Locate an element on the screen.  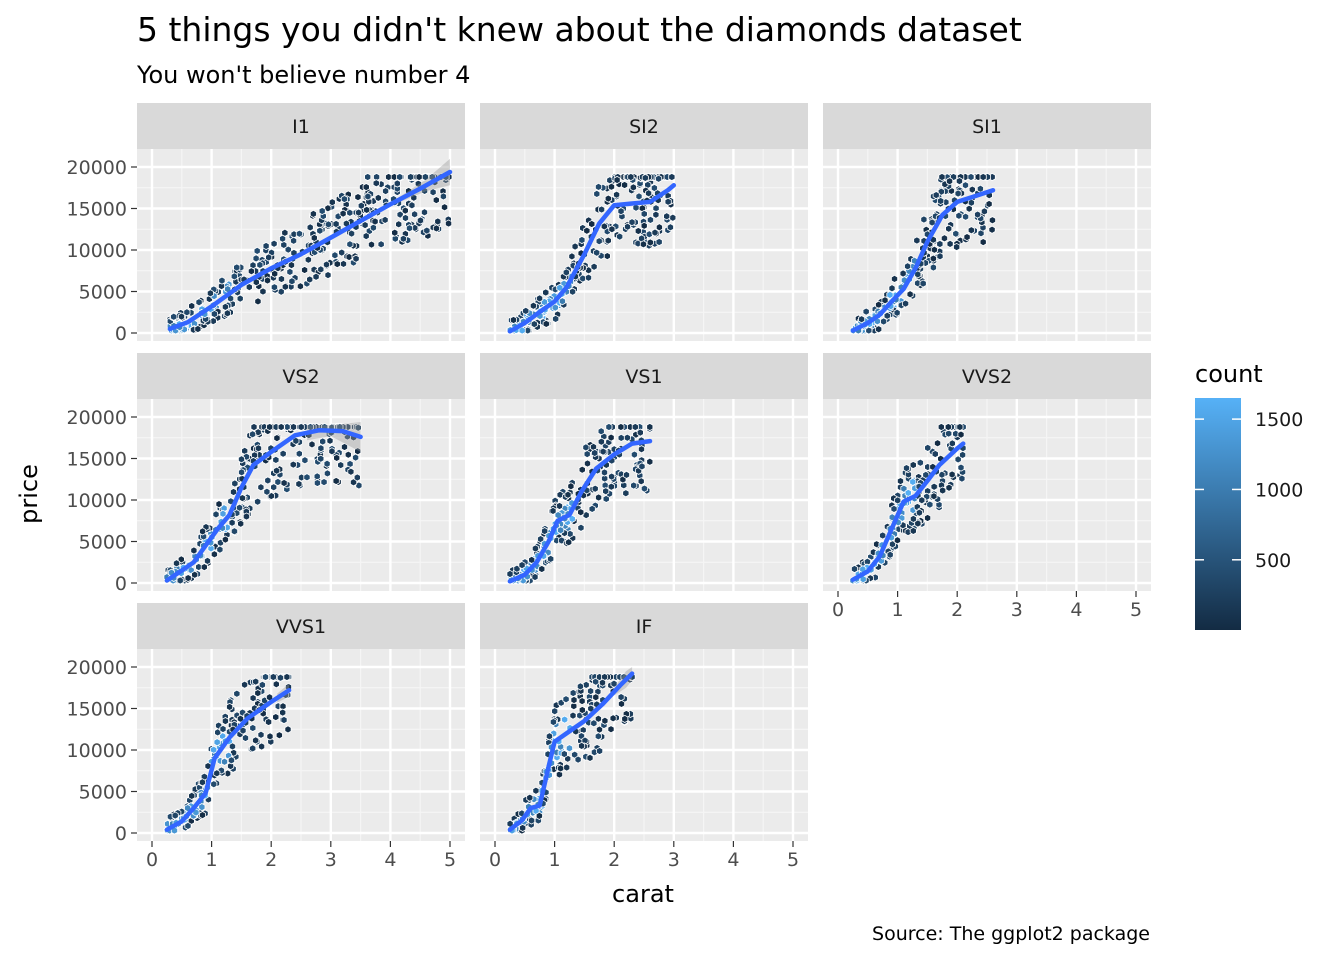
facet-panel-si1: SI1 is located at coordinates (987, 222).